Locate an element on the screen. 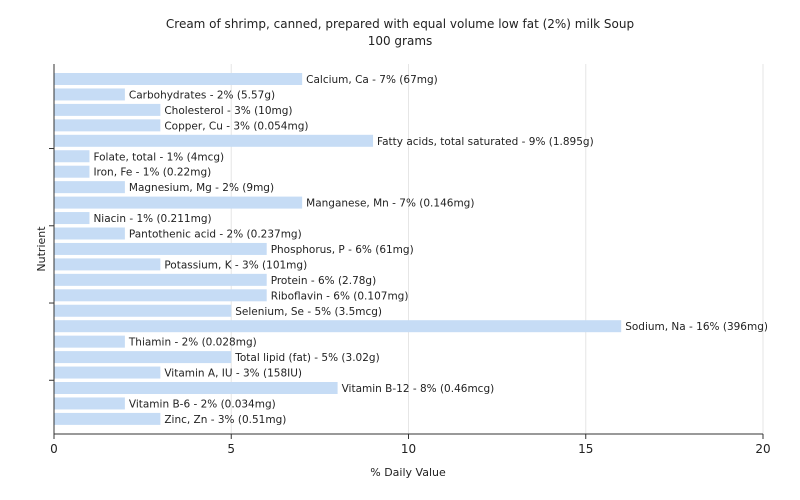 Image resolution: width=800 pixels, height=500 pixels. bar-label: Total lipid (fat) - 5% (3.02g) is located at coordinates (306, 358).